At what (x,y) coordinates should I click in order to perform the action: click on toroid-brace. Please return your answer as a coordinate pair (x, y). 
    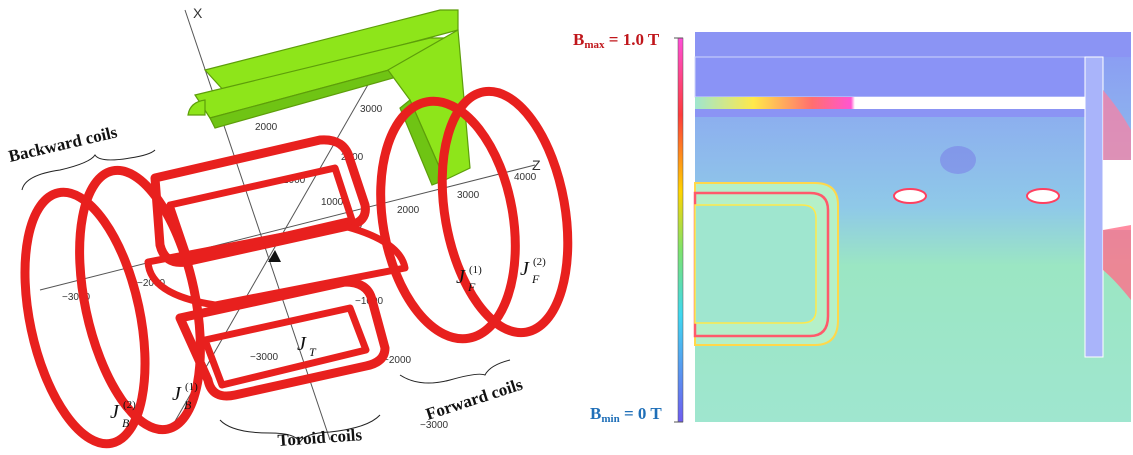
    Looking at the image, I should click on (300, 429).